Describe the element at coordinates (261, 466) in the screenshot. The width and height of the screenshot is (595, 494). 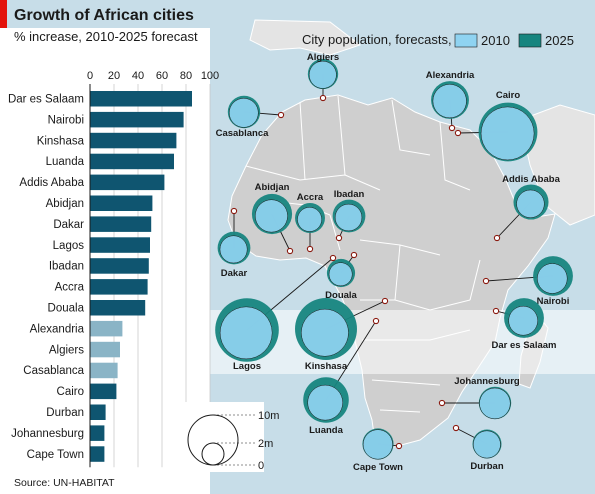
I see `size-label-0: 0` at that location.